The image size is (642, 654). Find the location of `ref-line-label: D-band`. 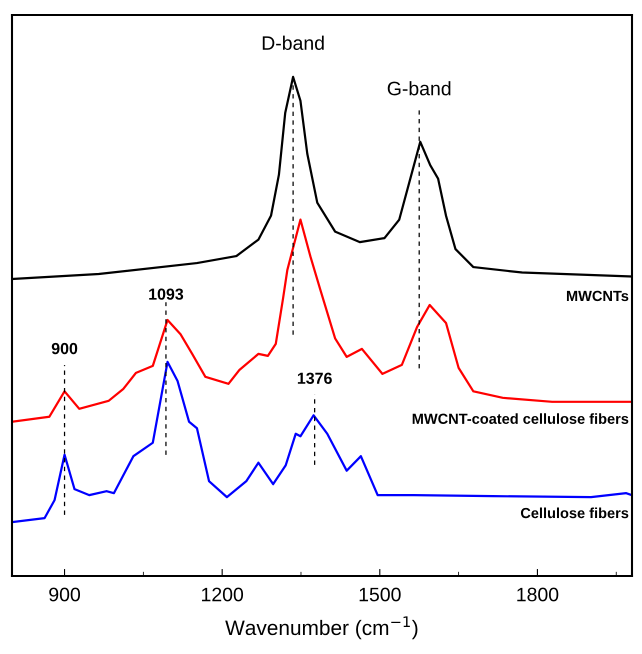

ref-line-label: D-band is located at coordinates (293, 43).